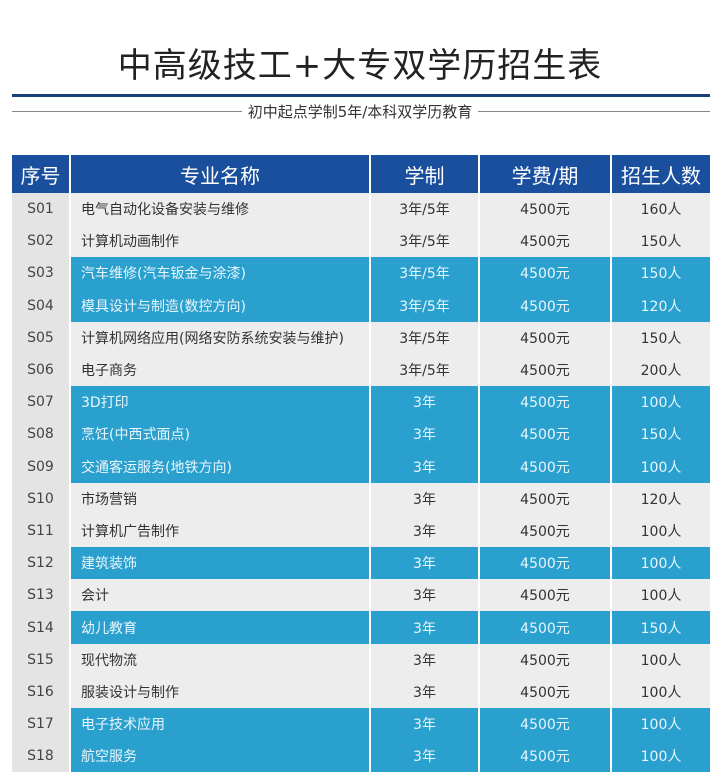 This screenshot has width=720, height=779. What do you see at coordinates (41, 305) in the screenshot?
I see `row-number: S04` at bounding box center [41, 305].